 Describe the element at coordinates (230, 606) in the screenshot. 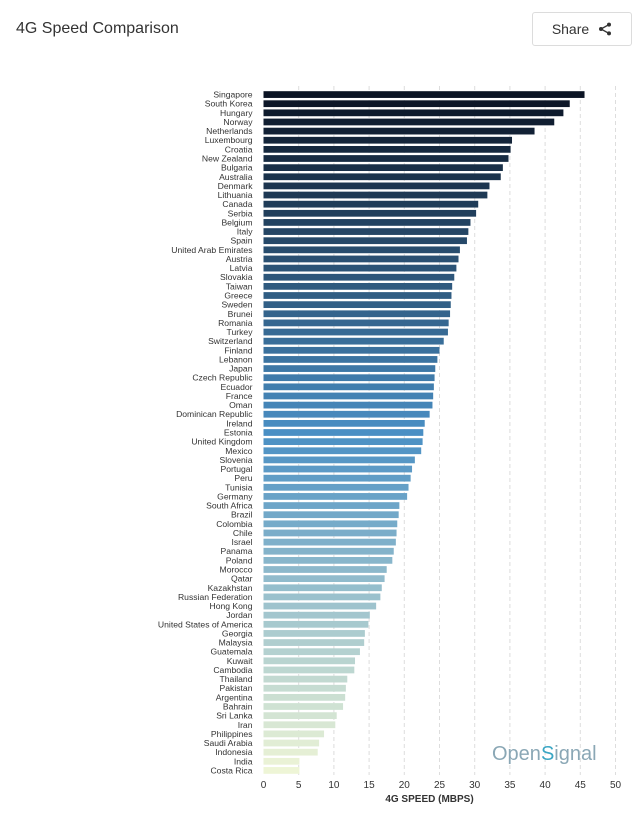

I see `category-label: Hong Kong` at that location.